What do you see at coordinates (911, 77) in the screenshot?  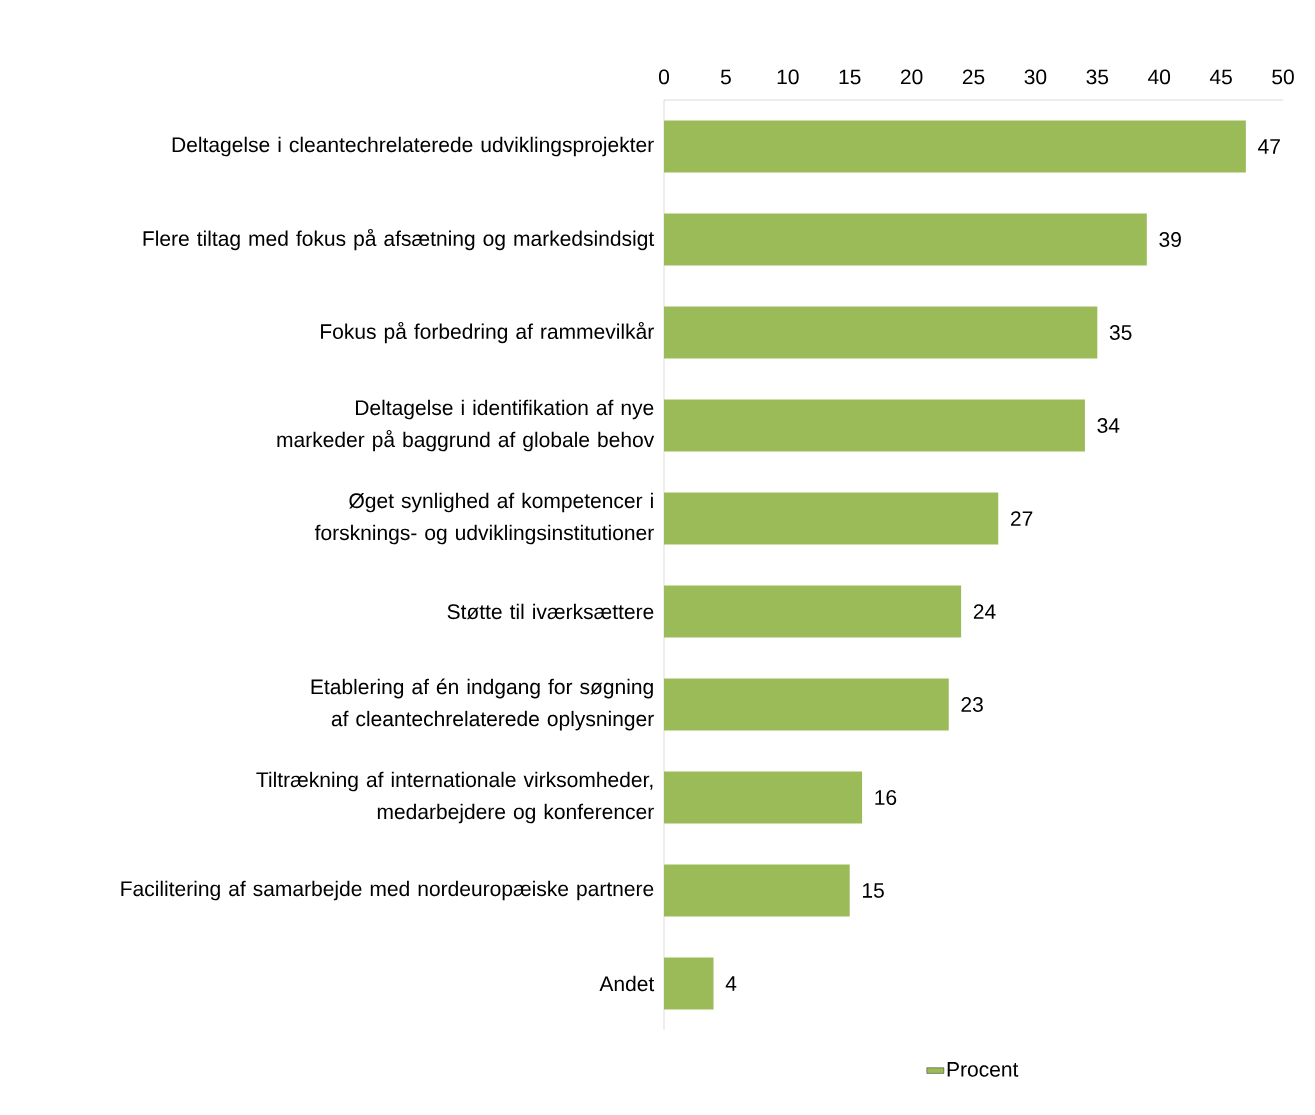 I see `x-tick-label: 20` at bounding box center [911, 77].